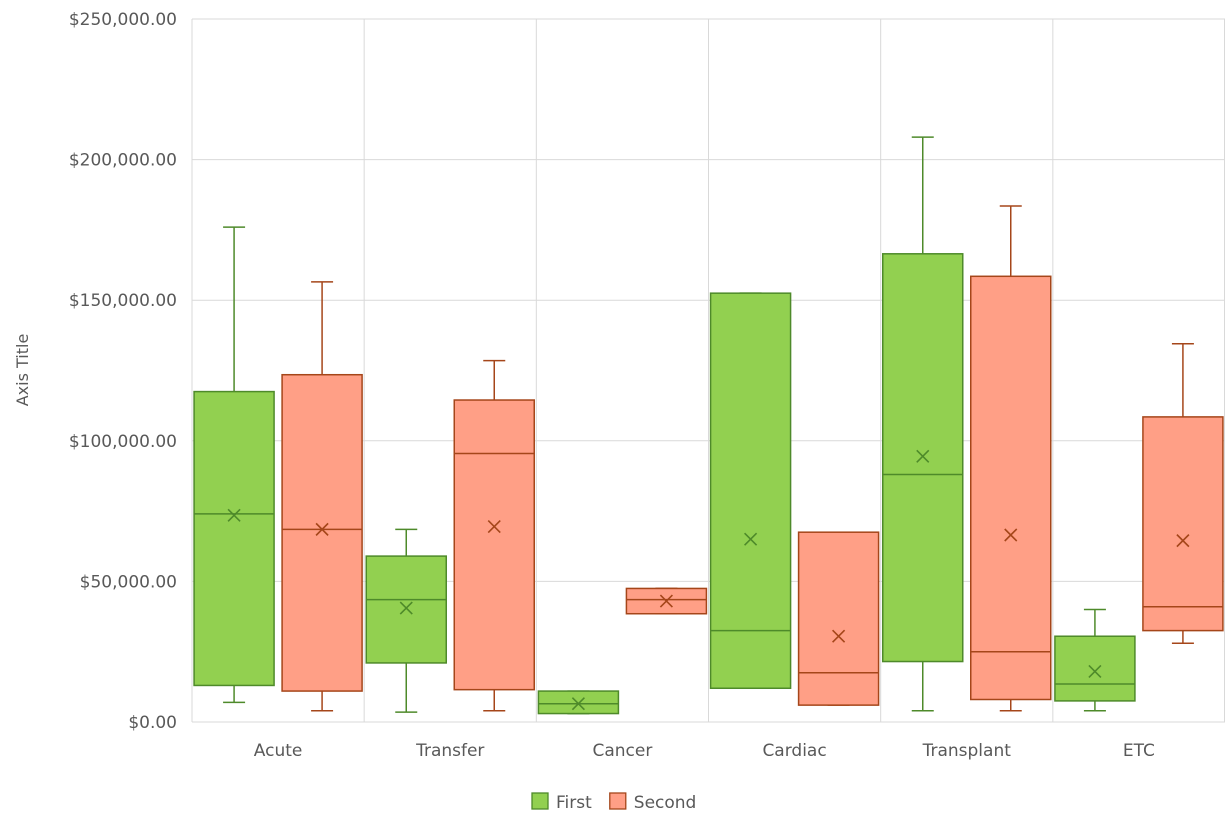 The image size is (1225, 813). What do you see at coordinates (574, 803) in the screenshot?
I see `legend-label: First` at bounding box center [574, 803].